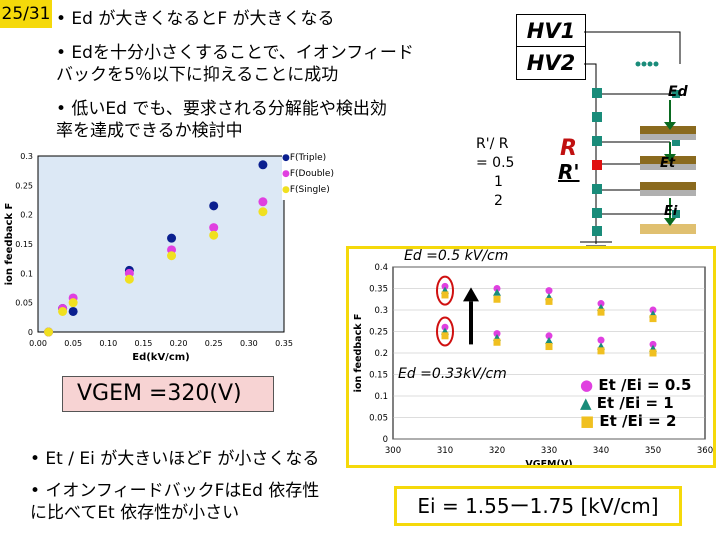 This screenshot has width=720, height=540. Describe the element at coordinates (452, 374) in the screenshot. I see `annotation-ed-0-33: Ed =0.33kV/cm` at that location.